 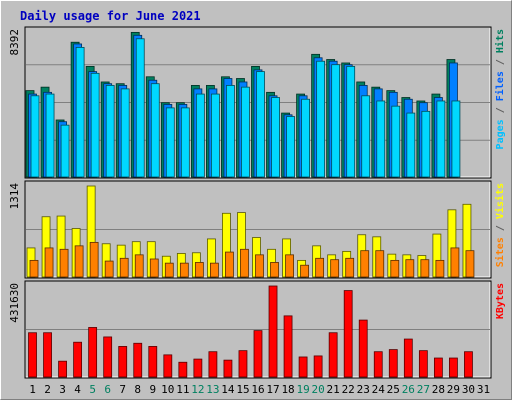 I want to click on x-tick-label-31: 31, so click(x=483, y=389).